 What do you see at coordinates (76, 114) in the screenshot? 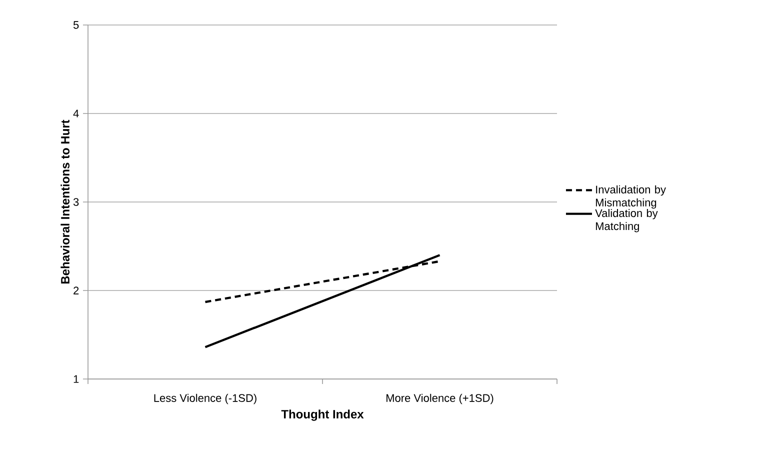
I see `y-tick-label: 4` at bounding box center [76, 114].